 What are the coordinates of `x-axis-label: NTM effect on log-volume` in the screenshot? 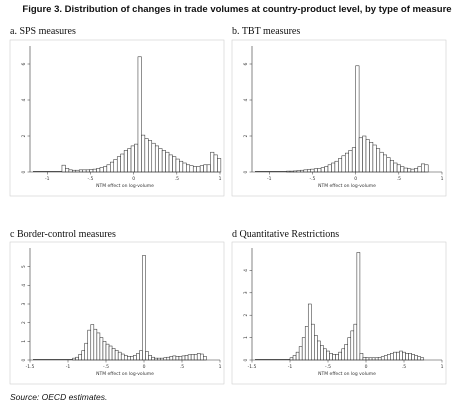 It's located at (347, 186).